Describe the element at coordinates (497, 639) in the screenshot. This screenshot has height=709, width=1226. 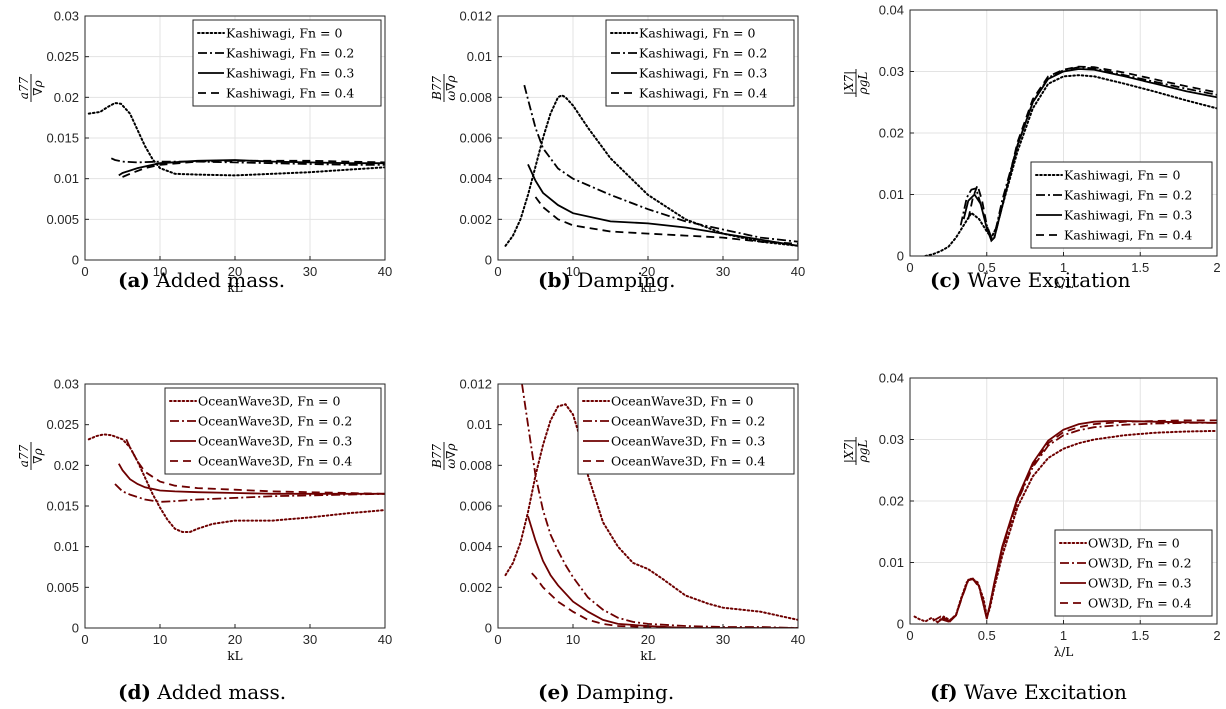
I see `x-tick-label: 0` at that location.